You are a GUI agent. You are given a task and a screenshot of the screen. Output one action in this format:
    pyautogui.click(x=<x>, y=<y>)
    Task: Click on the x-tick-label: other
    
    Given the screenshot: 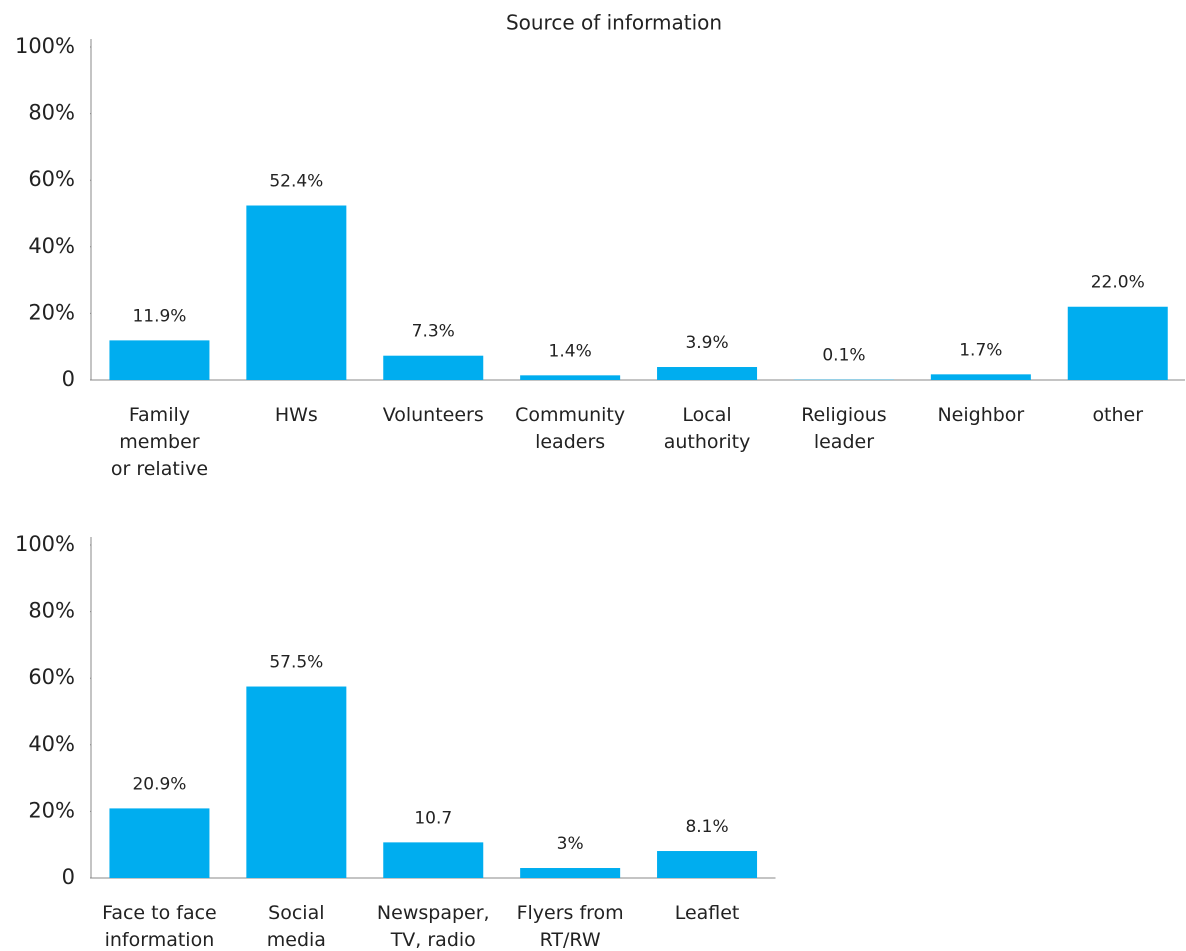 What is the action you would take?
    pyautogui.click(x=1118, y=415)
    